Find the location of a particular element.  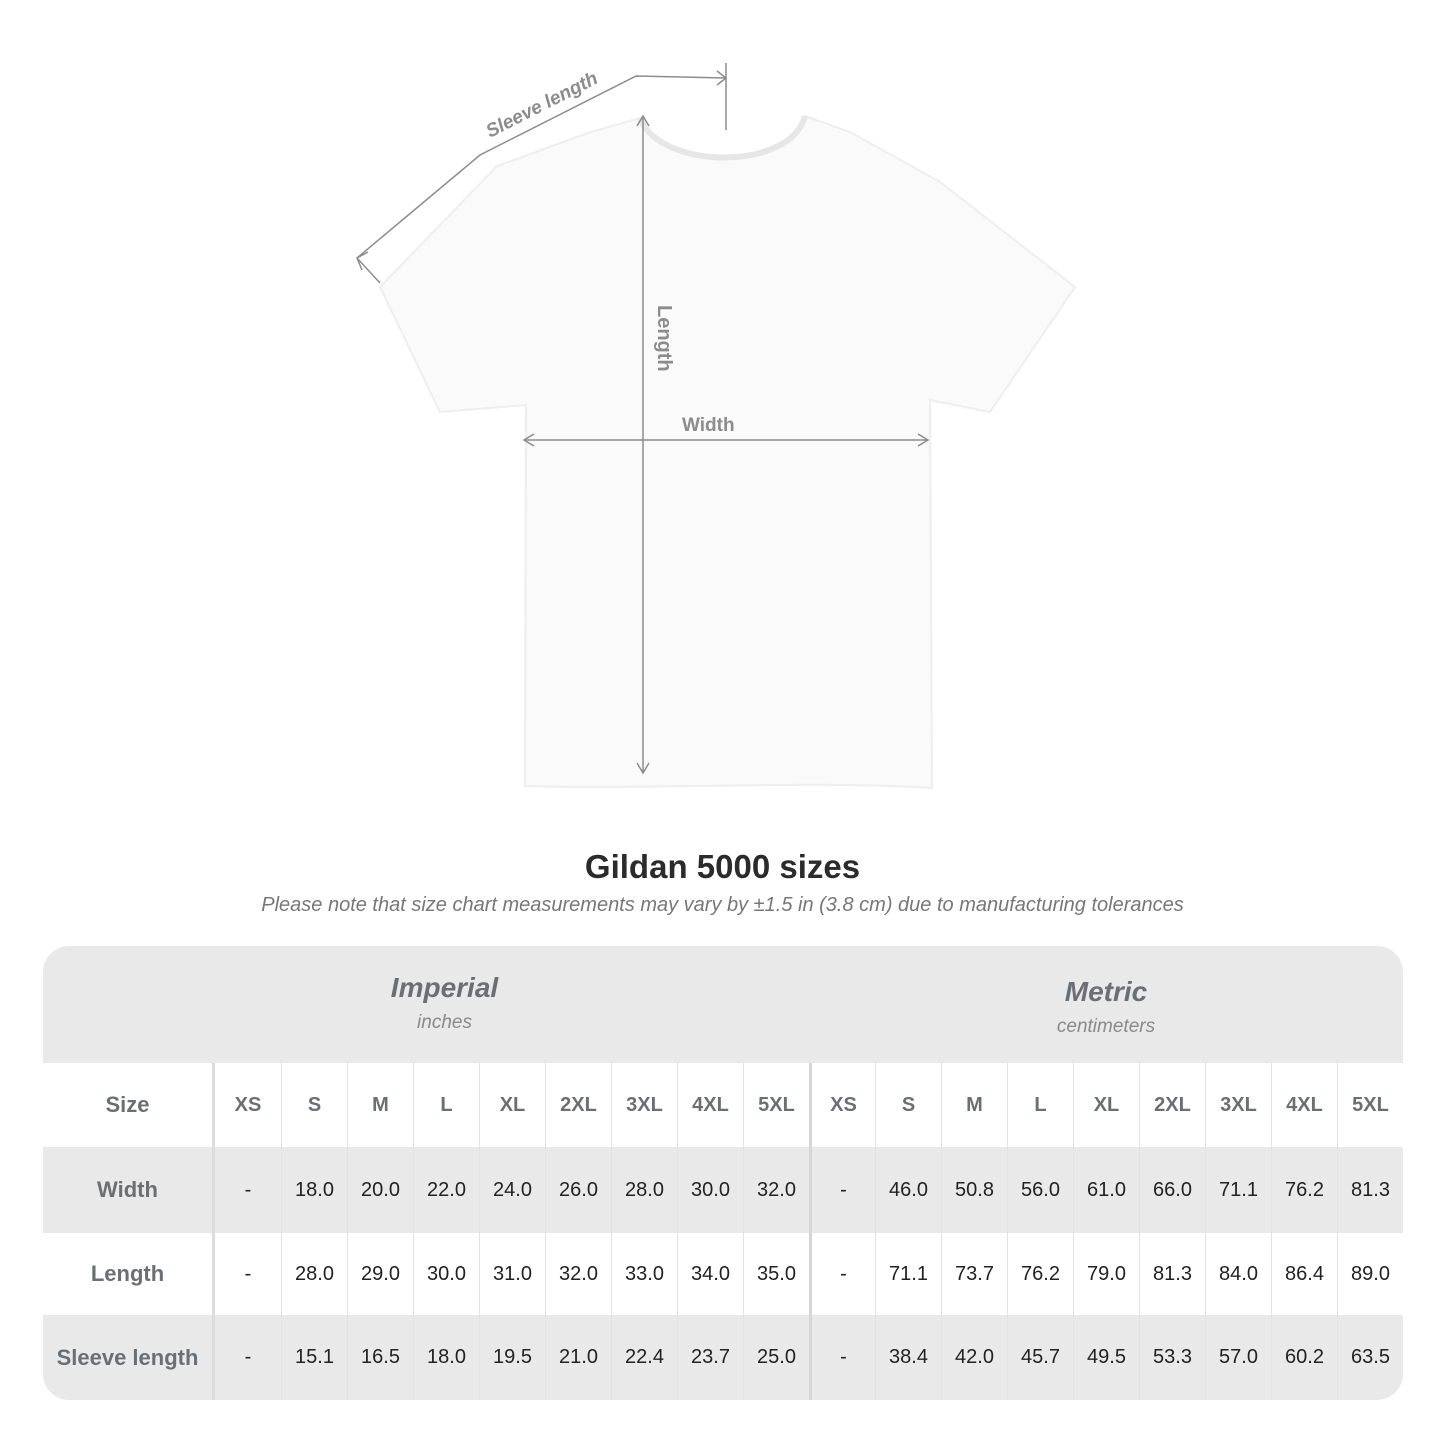

table-cell: 84.0 is located at coordinates (1238, 1274).